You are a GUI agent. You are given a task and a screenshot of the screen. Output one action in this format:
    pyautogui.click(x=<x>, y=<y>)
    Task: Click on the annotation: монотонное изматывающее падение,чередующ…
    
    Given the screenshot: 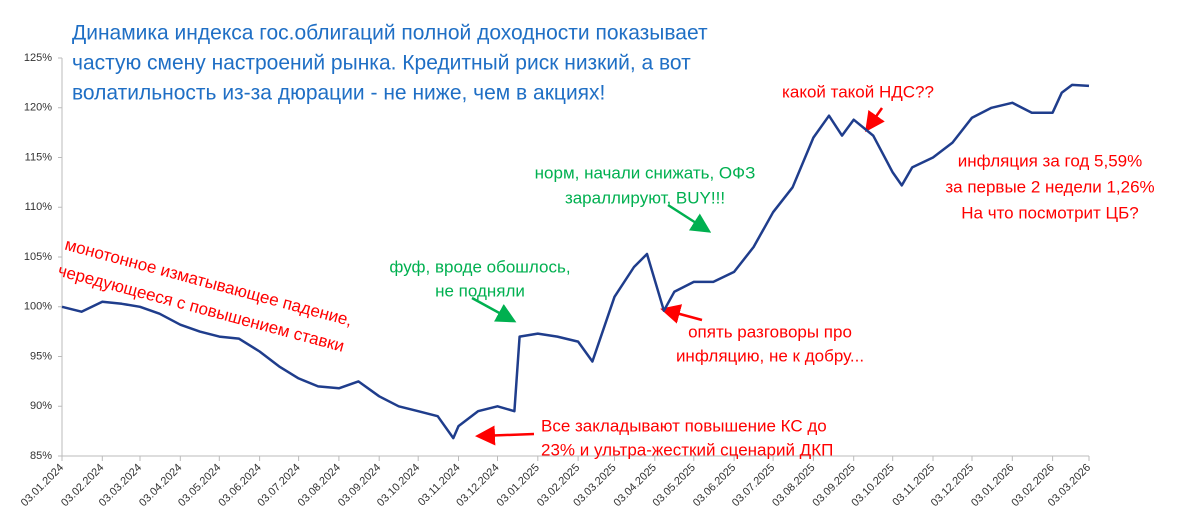 What is the action you would take?
    pyautogui.click(x=205, y=295)
    